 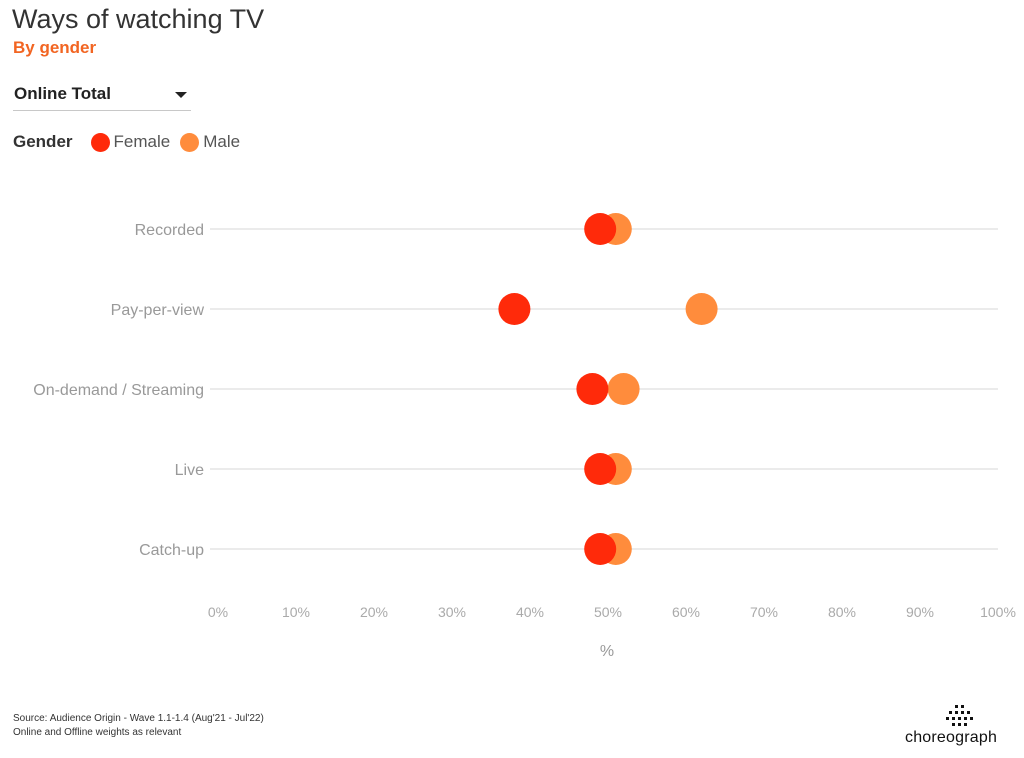 I want to click on legend: Gender Female Male, so click(x=131, y=142).